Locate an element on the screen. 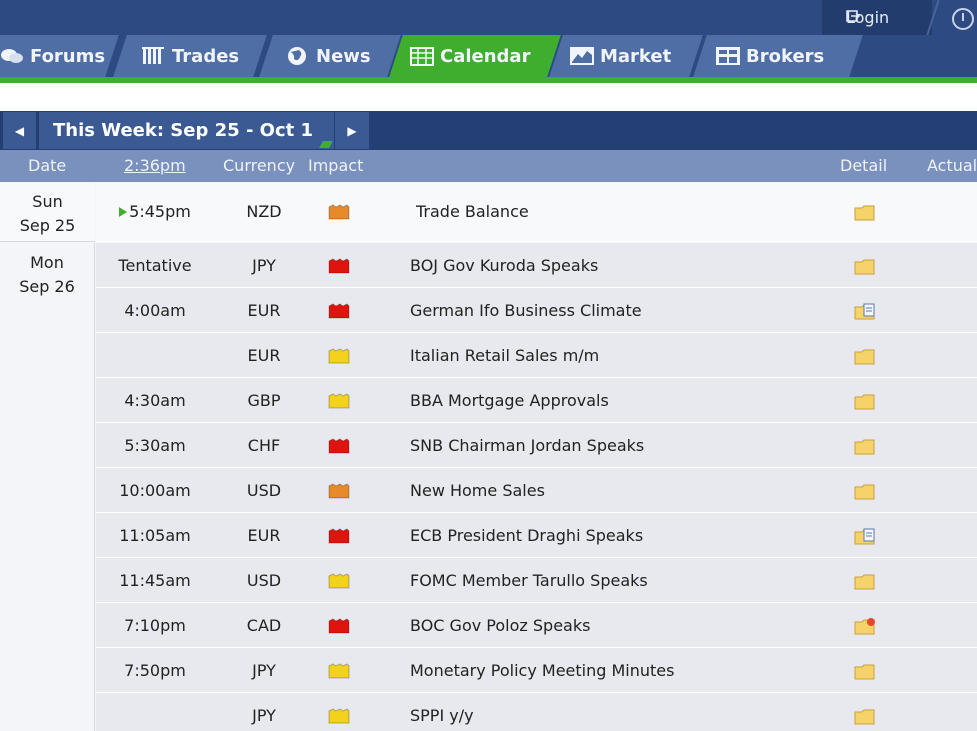 This screenshot has height=731, width=977. event-title: BOJ Gov Kuroda Speaks is located at coordinates (504, 265).